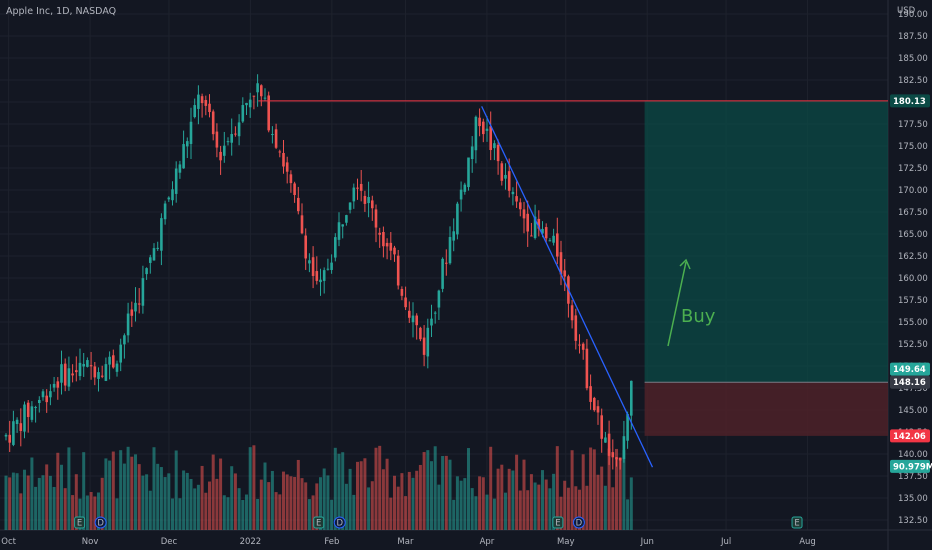 Image resolution: width=932 pixels, height=550 pixels. I want to click on dividend-badge, so click(100, 522).